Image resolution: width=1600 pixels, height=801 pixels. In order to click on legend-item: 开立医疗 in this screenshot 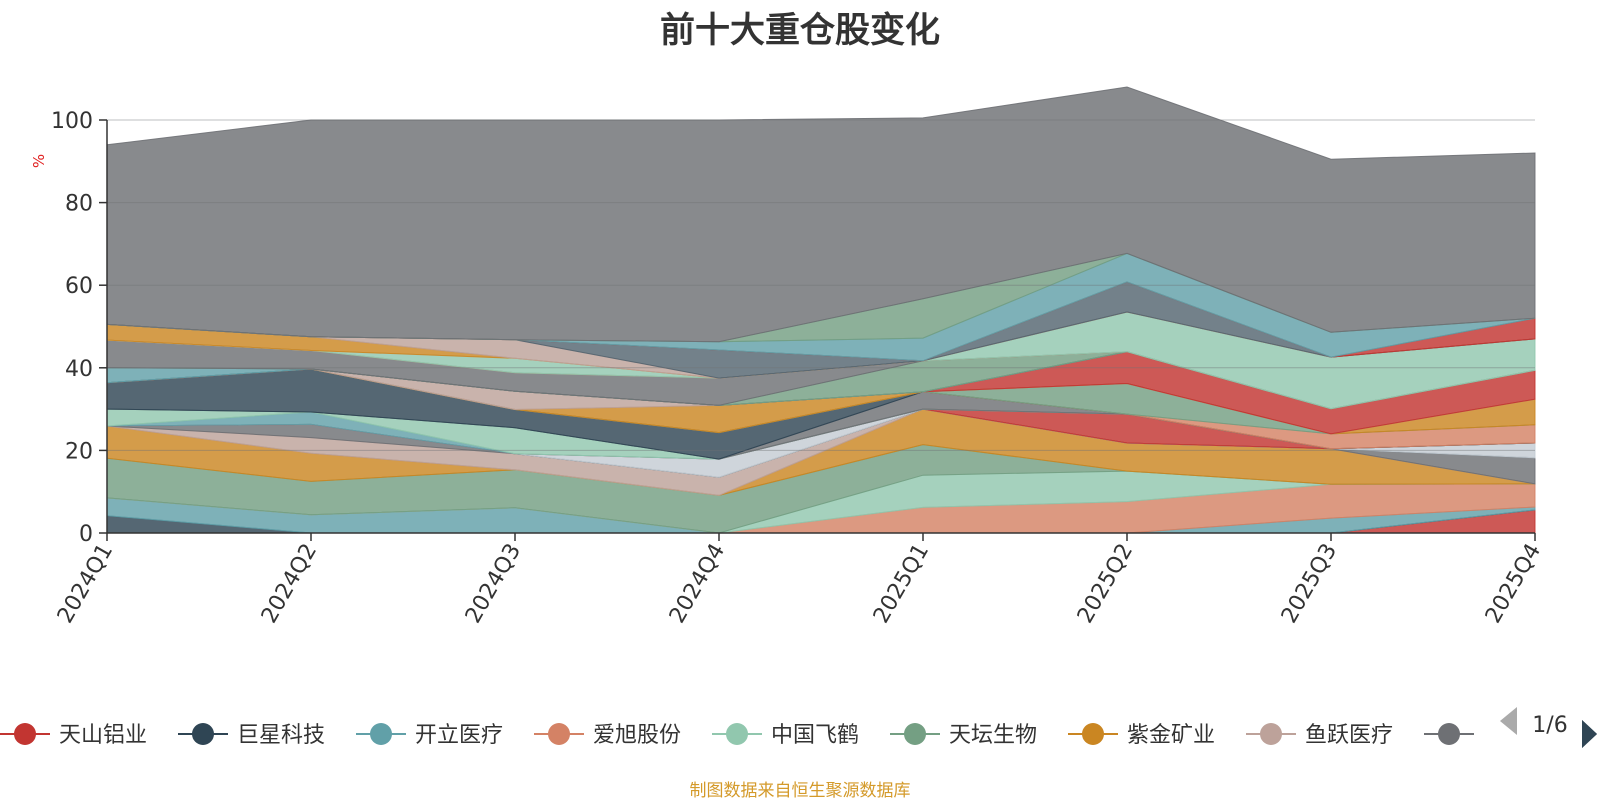, I will do `click(429, 735)`.